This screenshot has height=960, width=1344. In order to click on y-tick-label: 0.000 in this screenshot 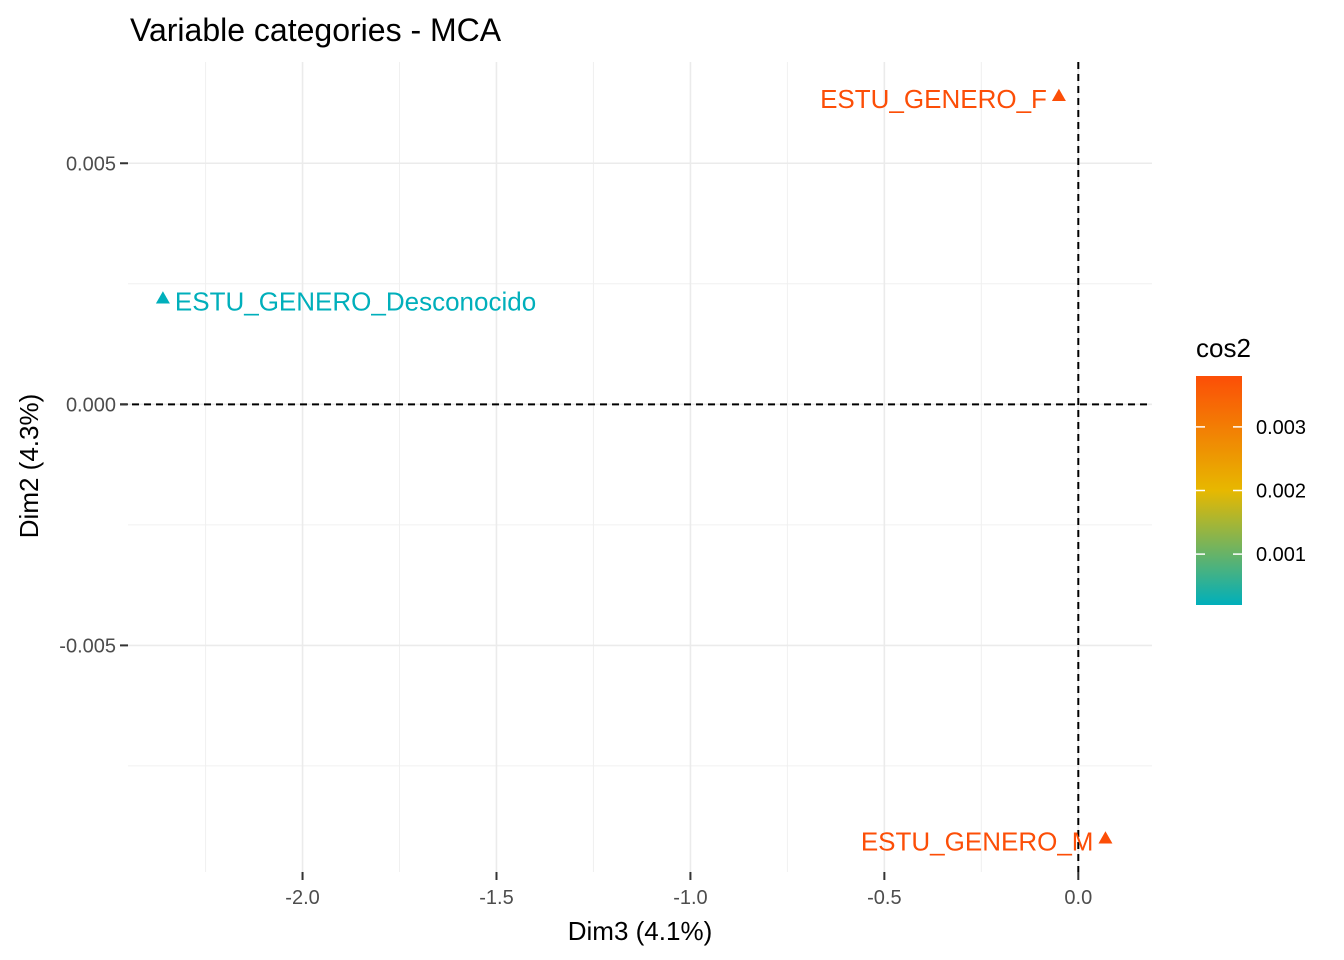, I will do `click(91, 405)`.